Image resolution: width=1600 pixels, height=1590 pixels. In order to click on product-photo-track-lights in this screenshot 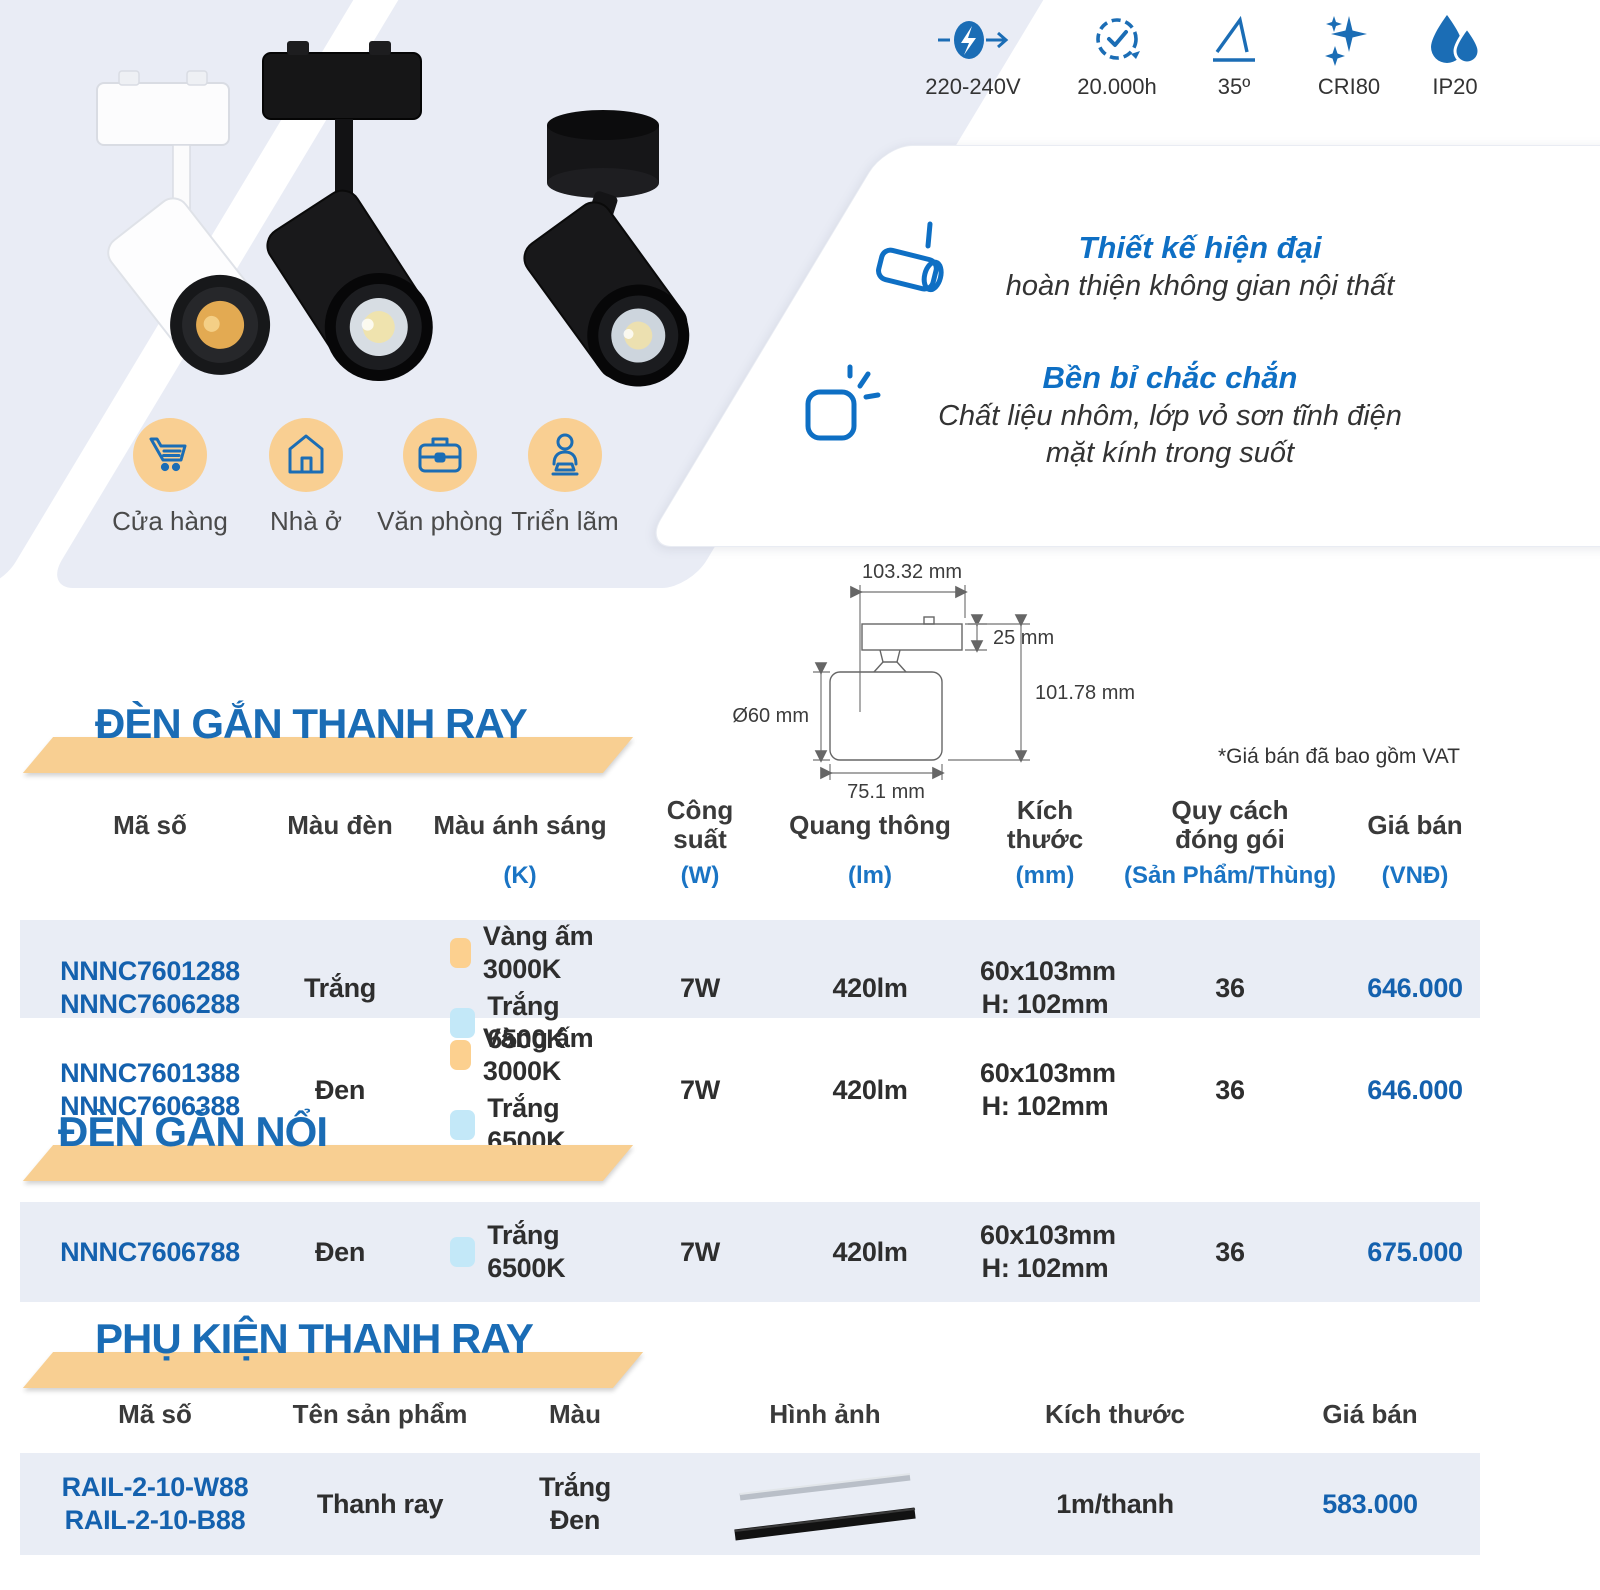, I will do `click(393, 214)`.